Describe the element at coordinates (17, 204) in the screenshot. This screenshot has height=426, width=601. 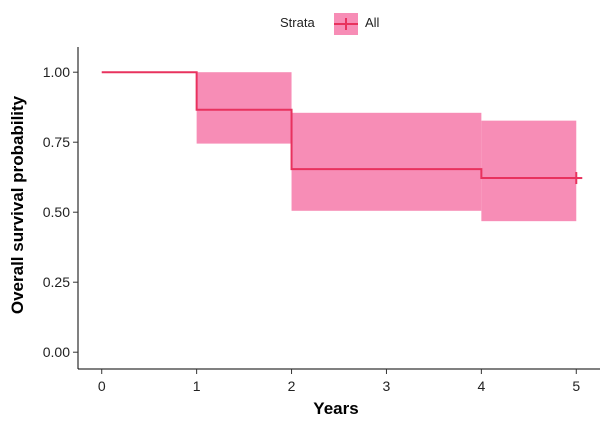
I see `y-axis-title: Overall survival probability` at that location.